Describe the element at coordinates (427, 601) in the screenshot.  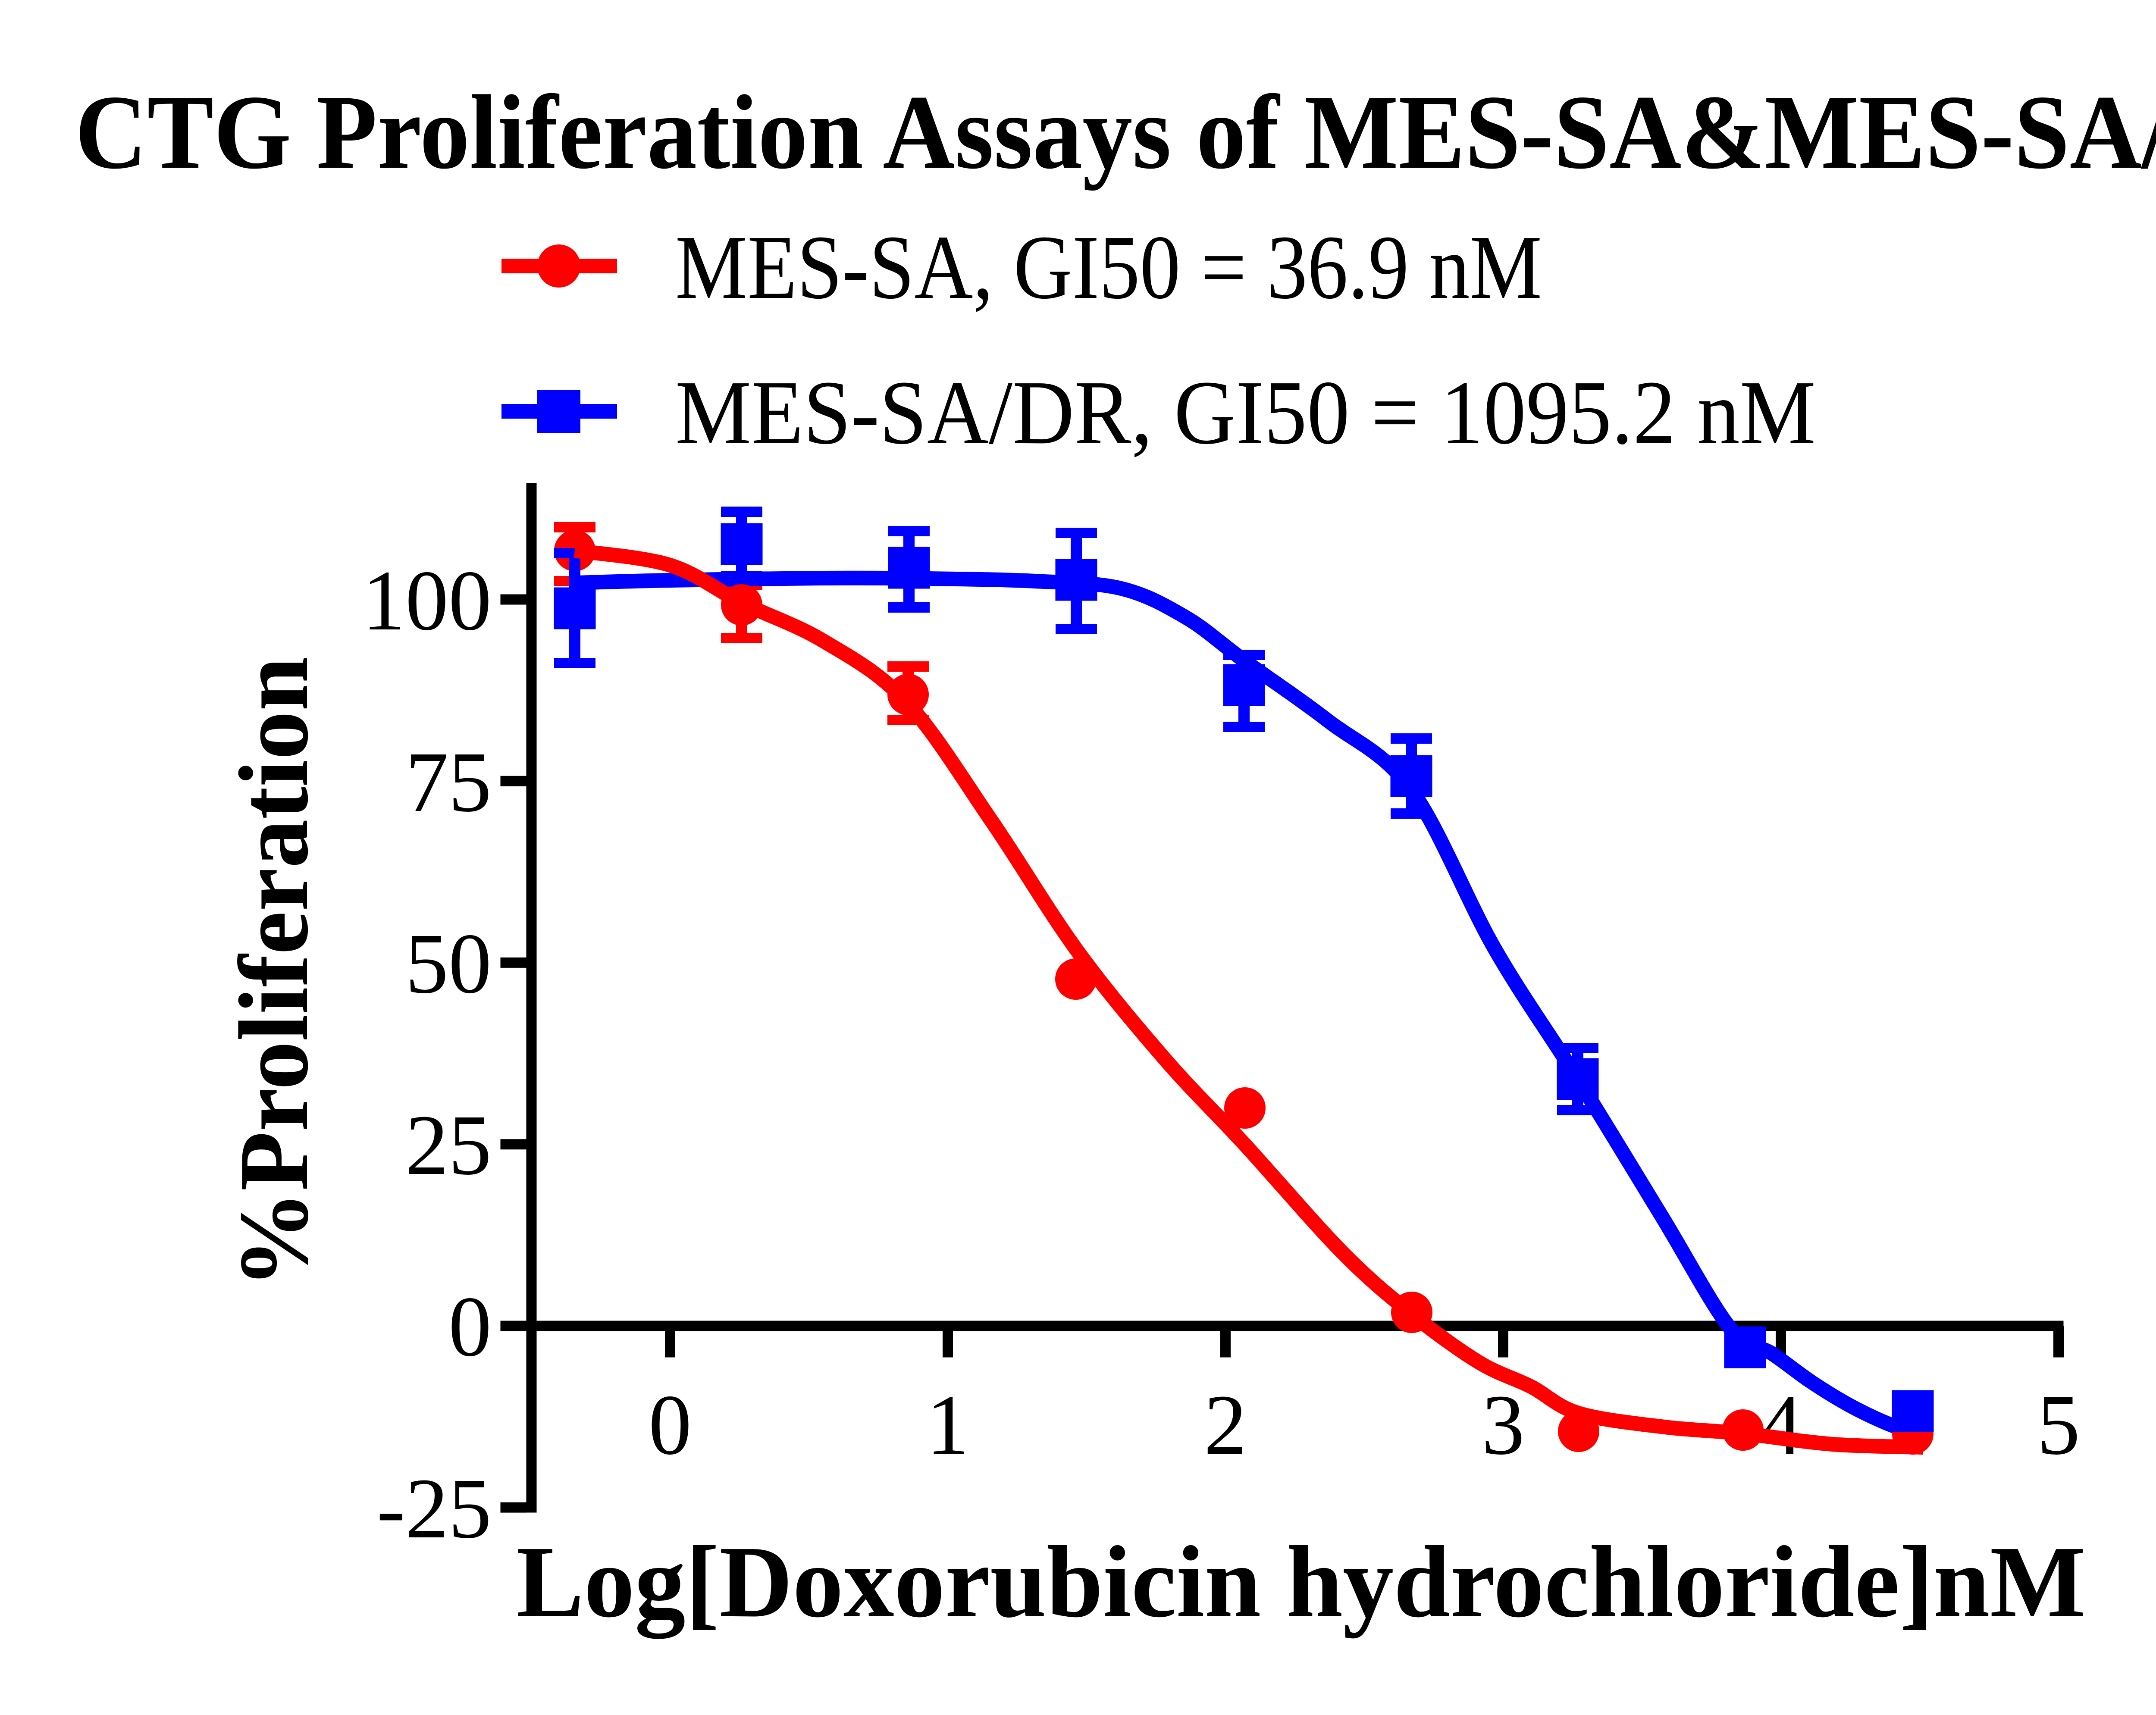
I see `svg-text: 100` at that location.